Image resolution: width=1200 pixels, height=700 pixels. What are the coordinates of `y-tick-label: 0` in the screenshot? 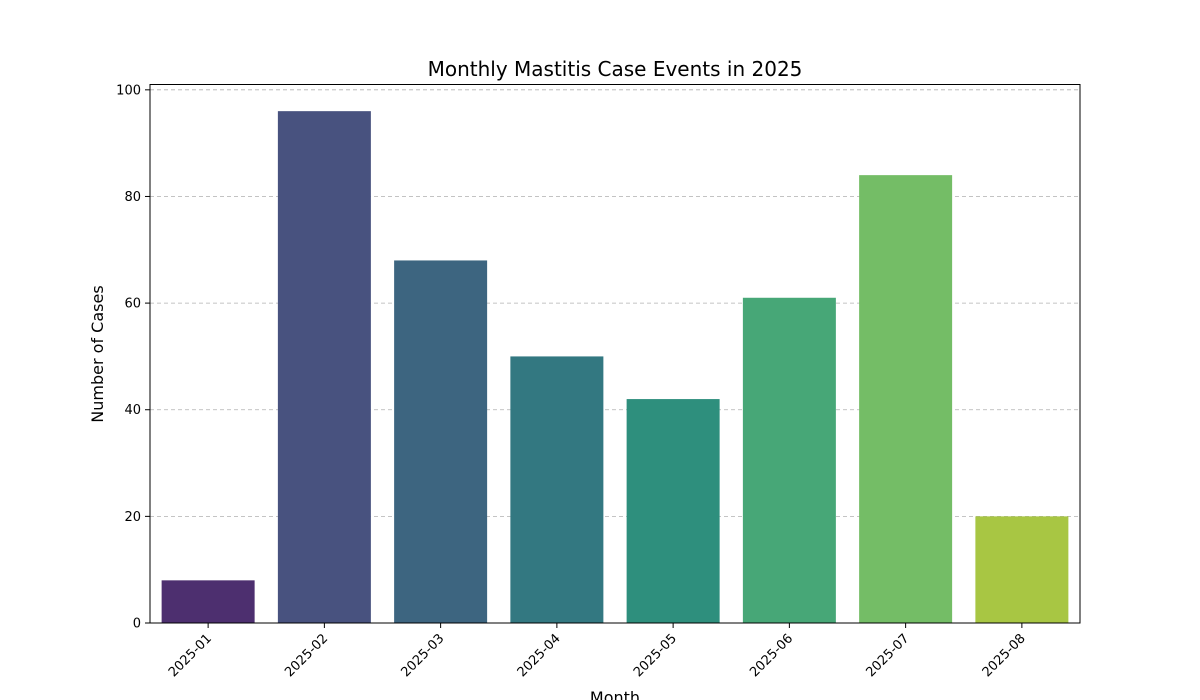 It's located at (137, 624).